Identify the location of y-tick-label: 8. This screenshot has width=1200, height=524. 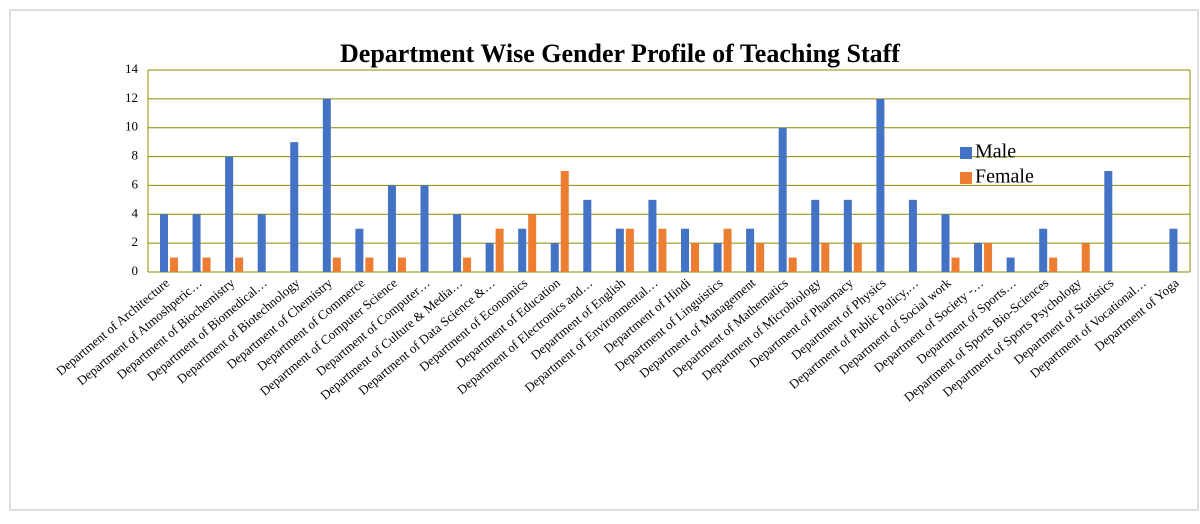
(135, 155).